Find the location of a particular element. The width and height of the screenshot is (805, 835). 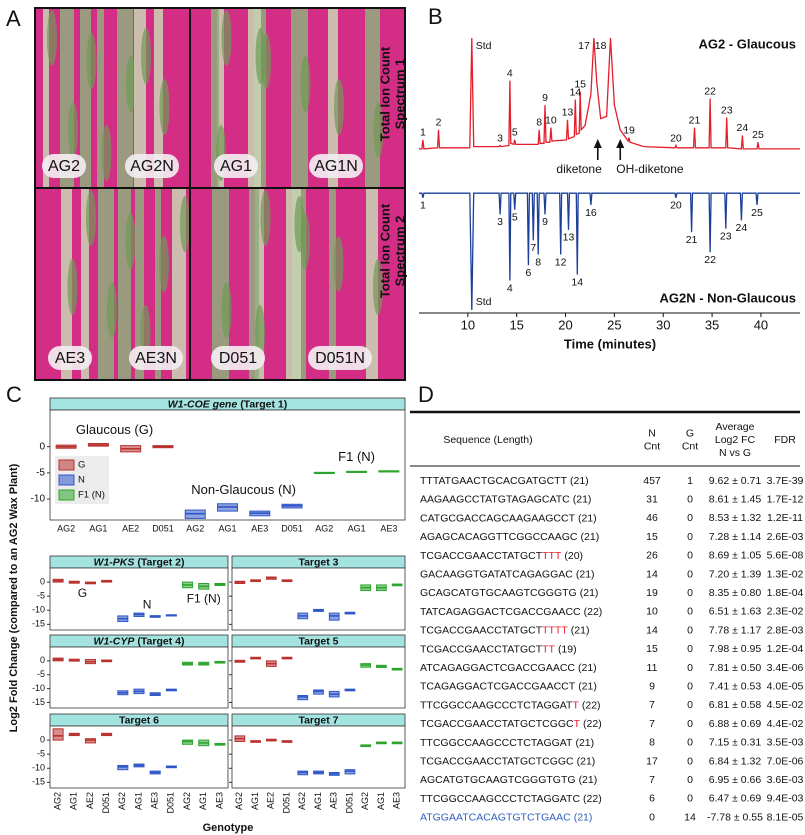

sequence-cell: ATCAGAGGACTCGACCGAACC (21) is located at coordinates (508, 668).